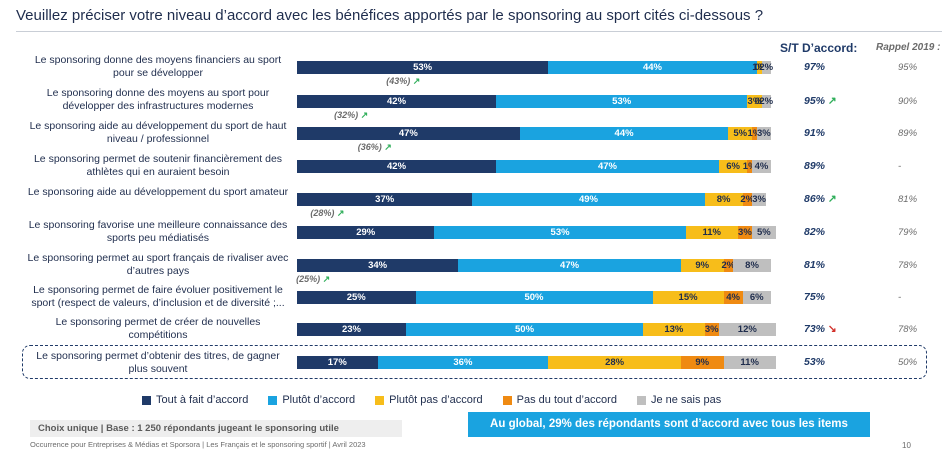 This screenshot has height=455, width=952. Describe the element at coordinates (588, 199) in the screenshot. I see `bar-value-label: 49%` at that location.